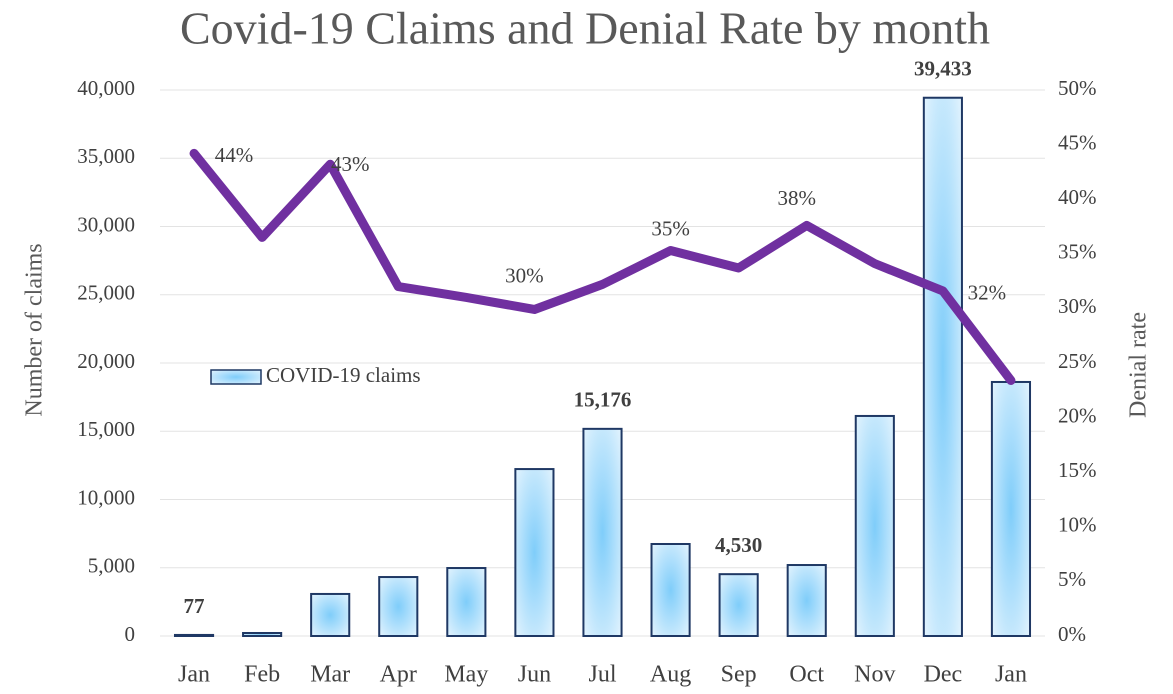  Describe the element at coordinates (1077, 142) in the screenshot. I see `y2-tick-label: 45%` at that location.